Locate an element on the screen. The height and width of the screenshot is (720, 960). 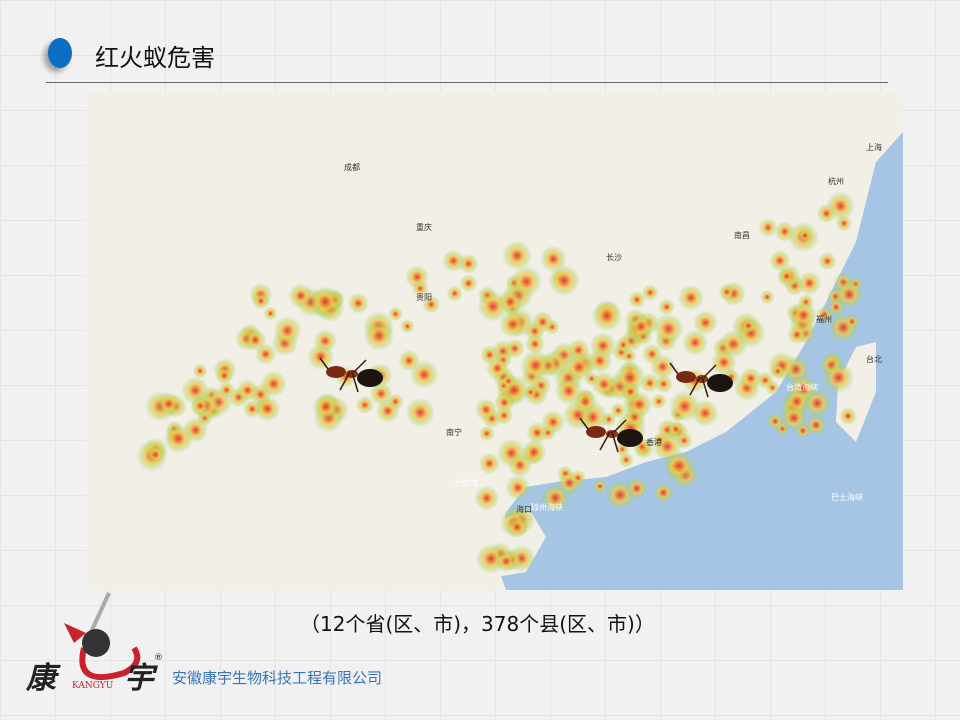
city-label: 台北 is located at coordinates (874, 359).